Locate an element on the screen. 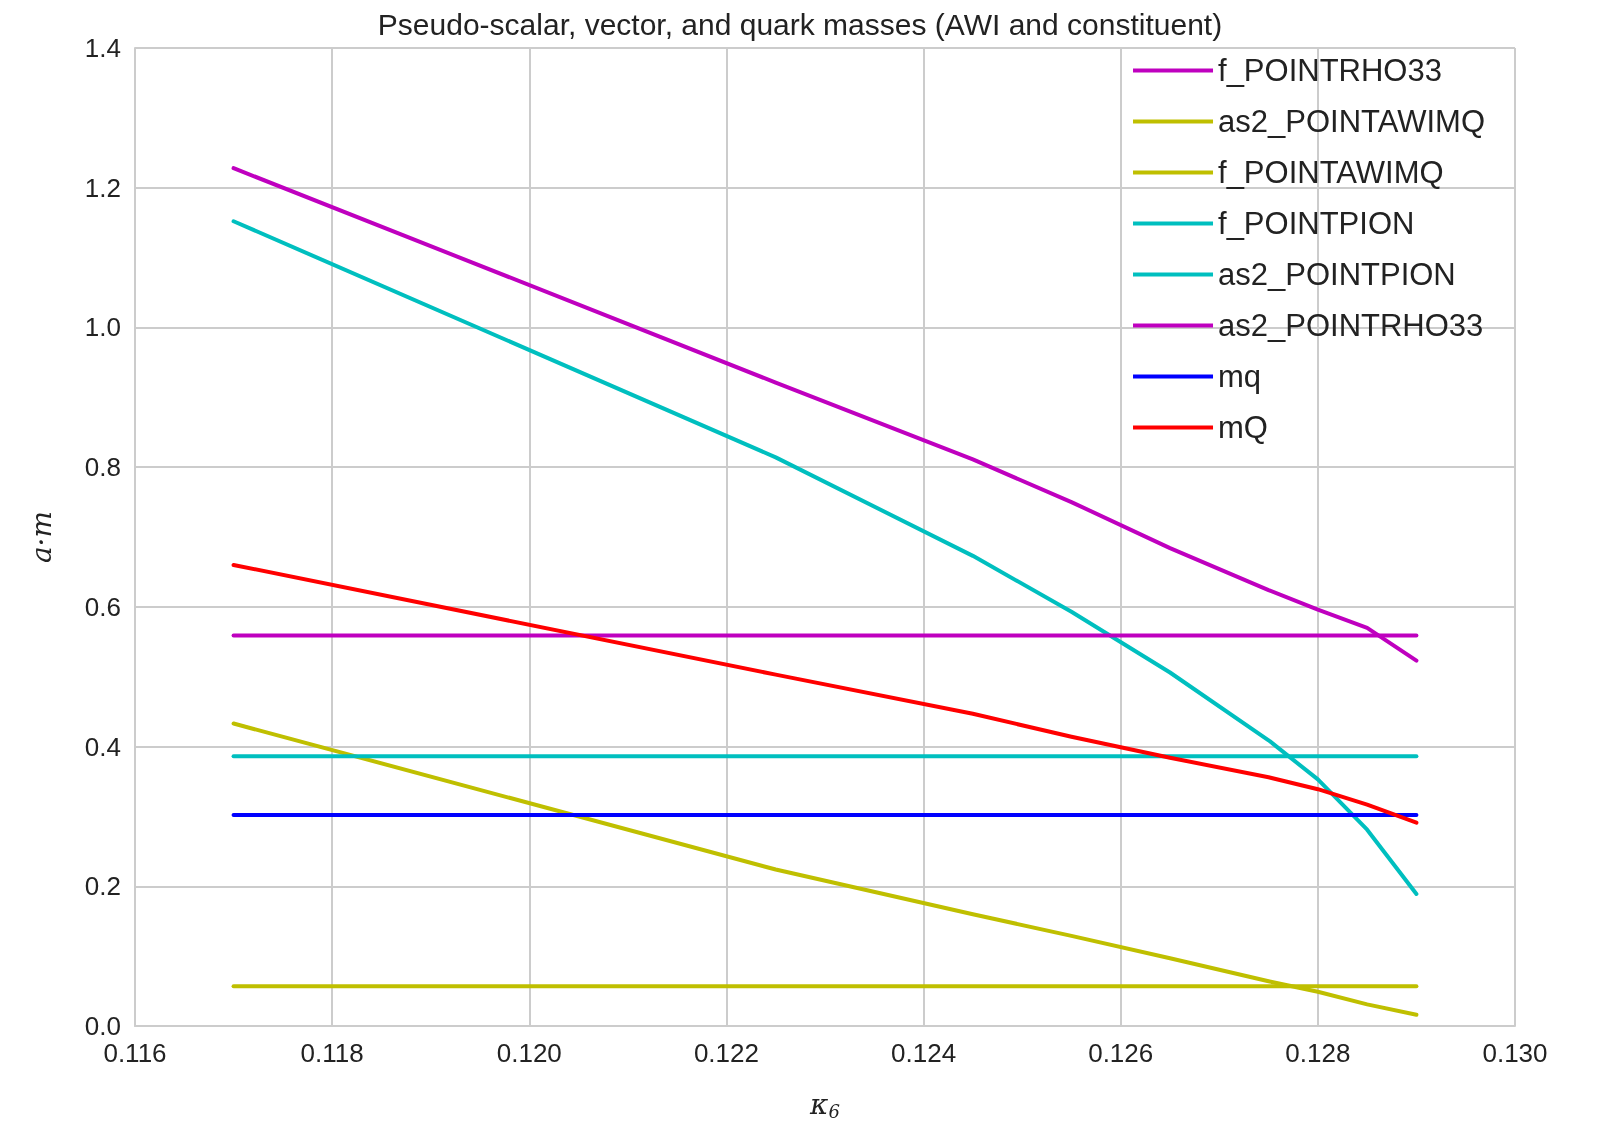 This screenshot has width=1600, height=1141. x-tick-label: 0.124 is located at coordinates (924, 1053).